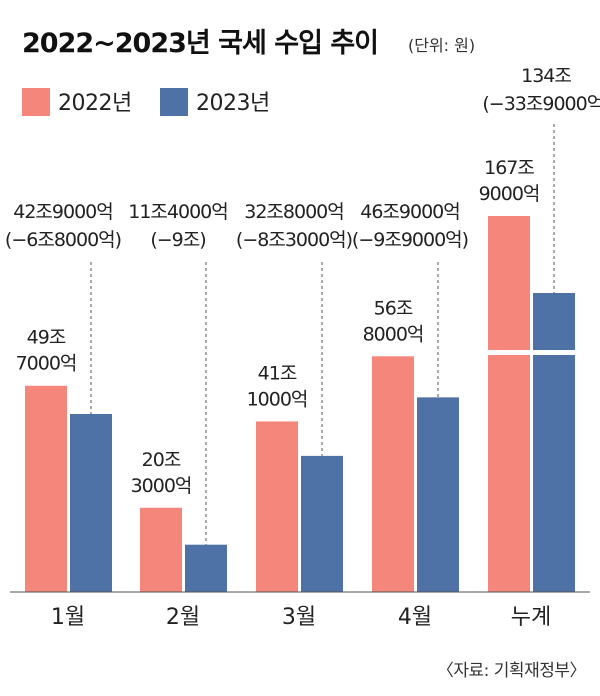  I want to click on label-2023-line2-2: (−8조3000억), so click(294, 240).